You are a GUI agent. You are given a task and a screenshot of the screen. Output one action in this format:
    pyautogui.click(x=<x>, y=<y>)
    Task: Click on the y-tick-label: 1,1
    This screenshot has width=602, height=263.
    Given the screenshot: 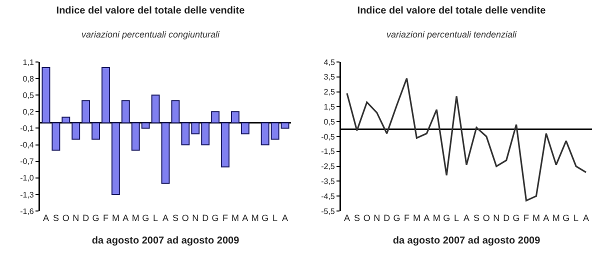 What is the action you would take?
    pyautogui.click(x=28, y=62)
    